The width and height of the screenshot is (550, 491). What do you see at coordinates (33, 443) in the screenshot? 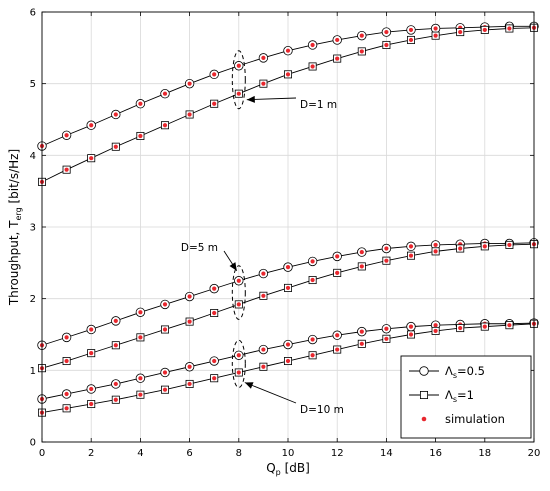
I see `y-tick-label: 0` at bounding box center [33, 443].